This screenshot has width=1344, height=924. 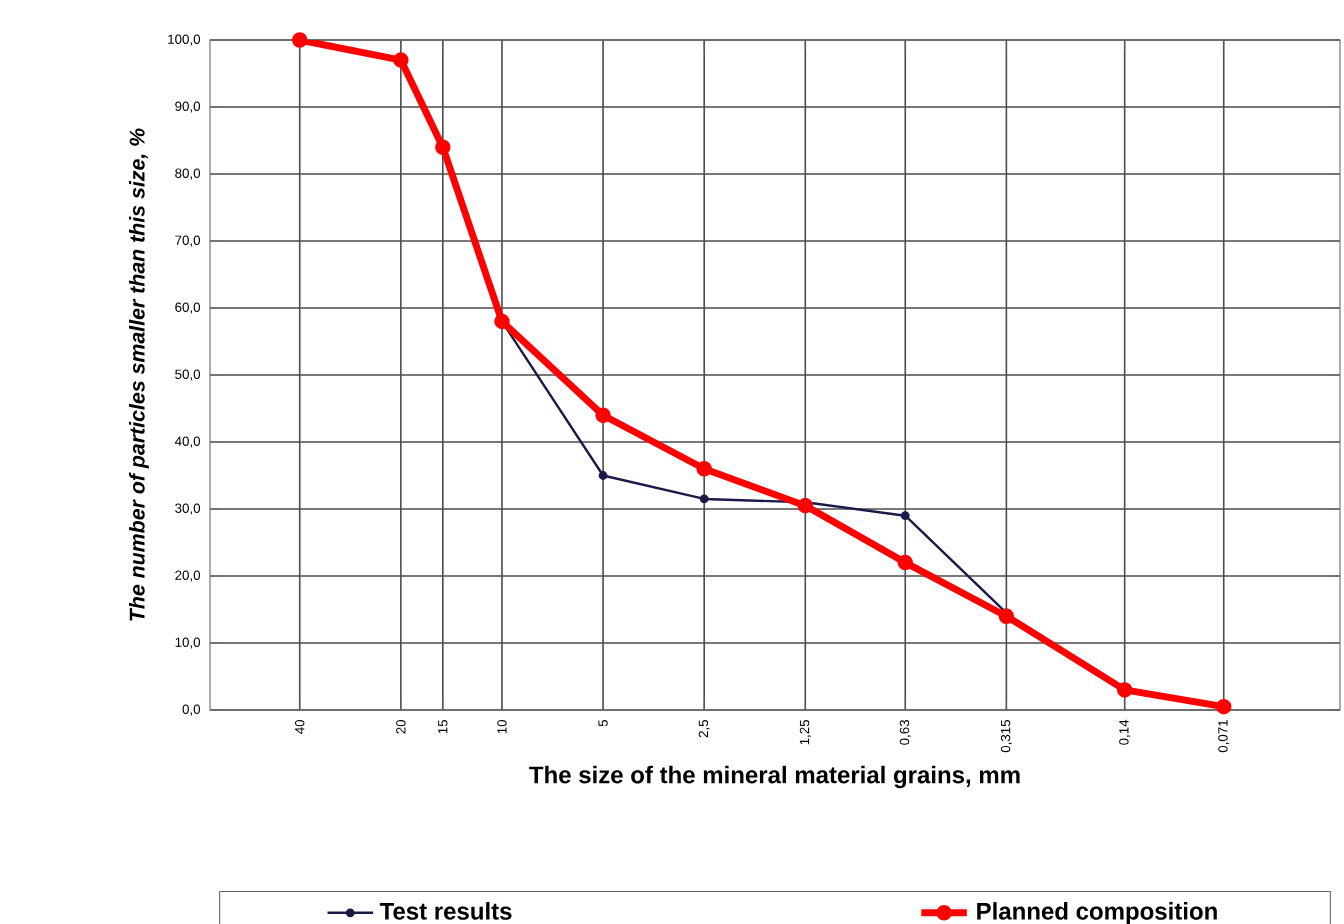 What do you see at coordinates (139, 374) in the screenshot?
I see `y-axis-title: The number of particles smaller than this size, %` at bounding box center [139, 374].